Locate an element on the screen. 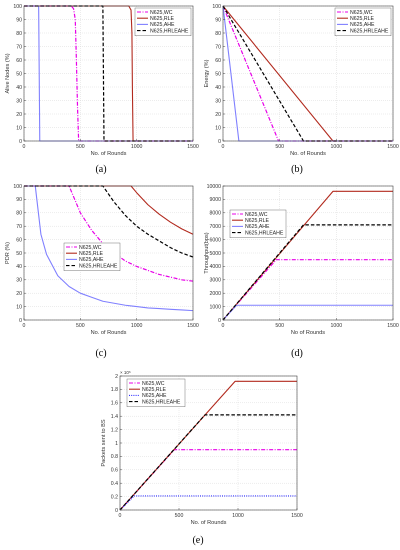 The height and width of the screenshot is (550, 400). y-tick-label: 0.6 is located at coordinates (114, 471).